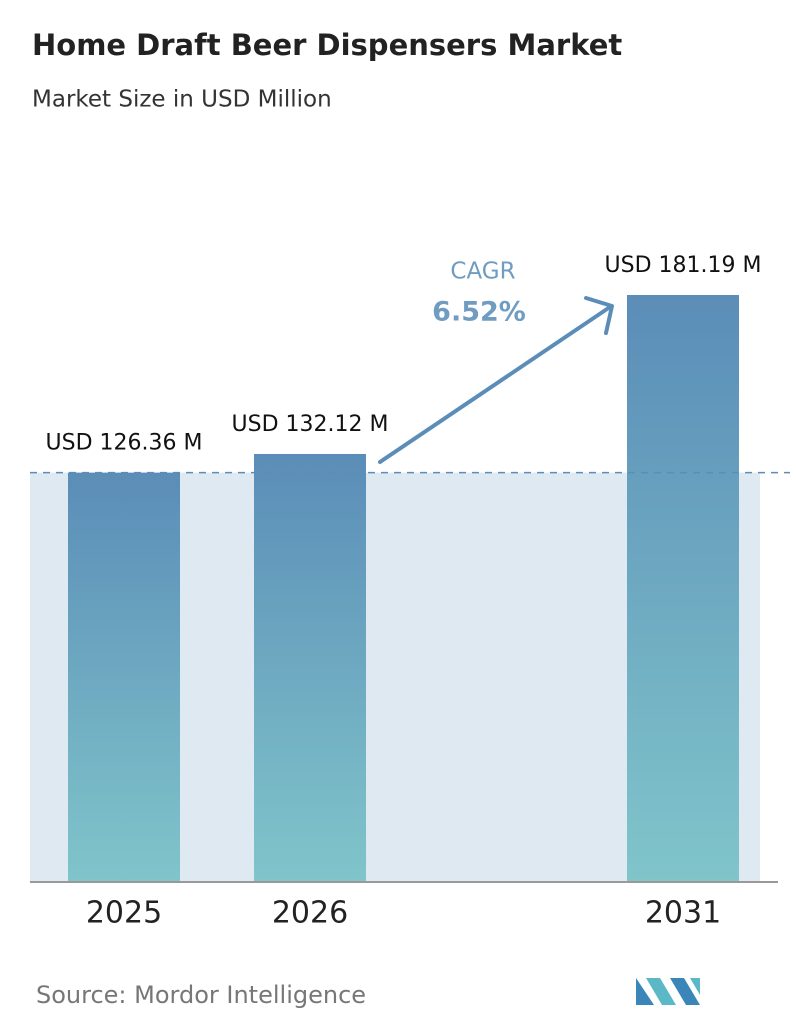  What do you see at coordinates (683, 913) in the screenshot?
I see `x-tick-label: 2031` at bounding box center [683, 913].